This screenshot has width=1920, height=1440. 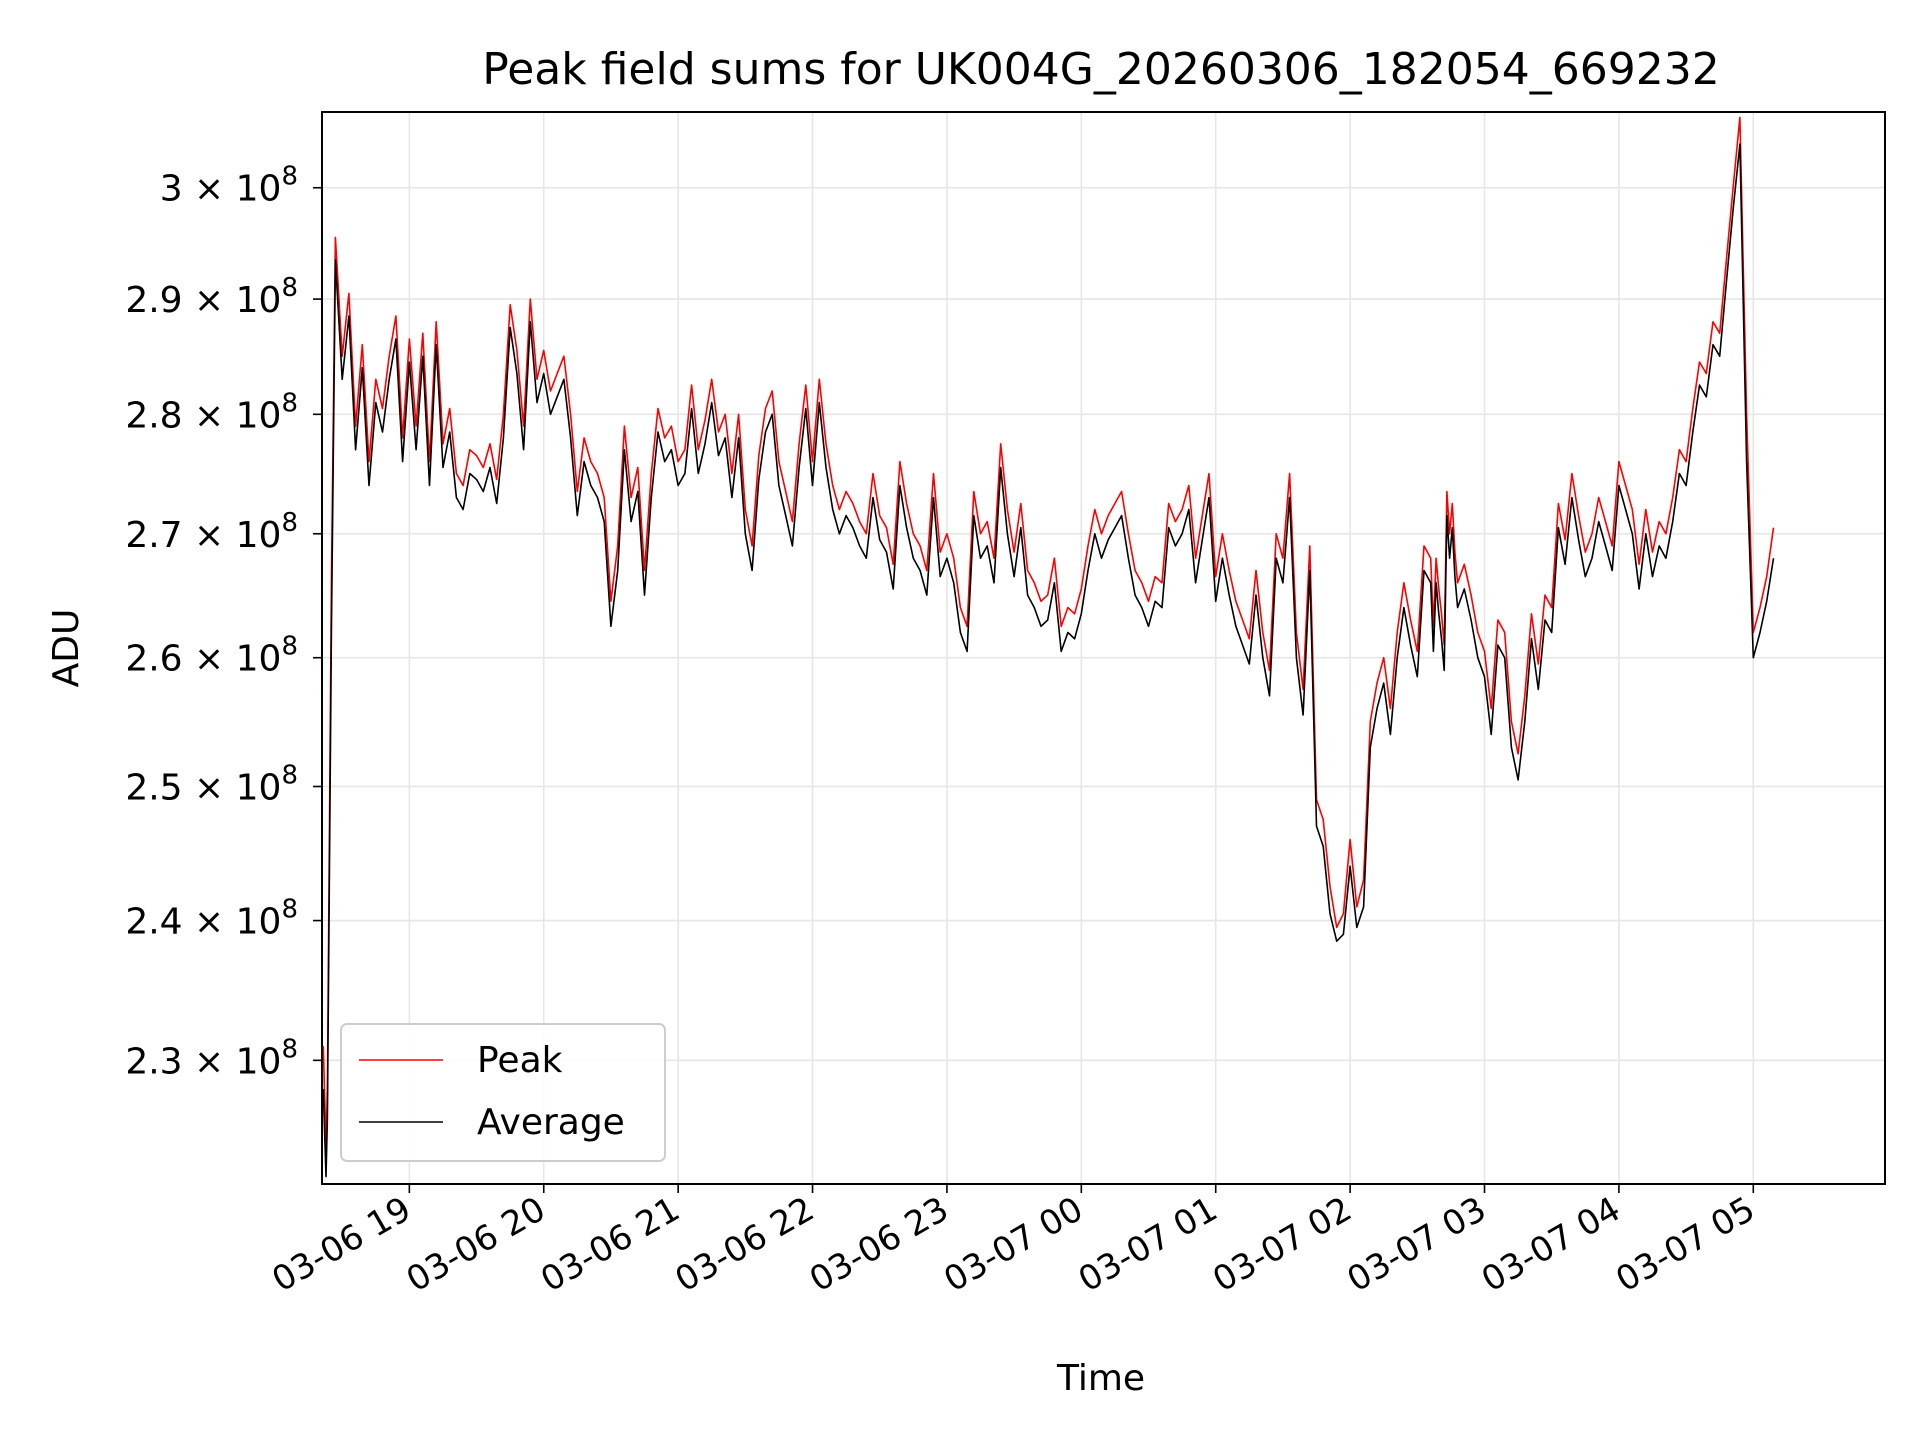 What do you see at coordinates (66, 648) in the screenshot?
I see `y-axis-label: ADU` at bounding box center [66, 648].